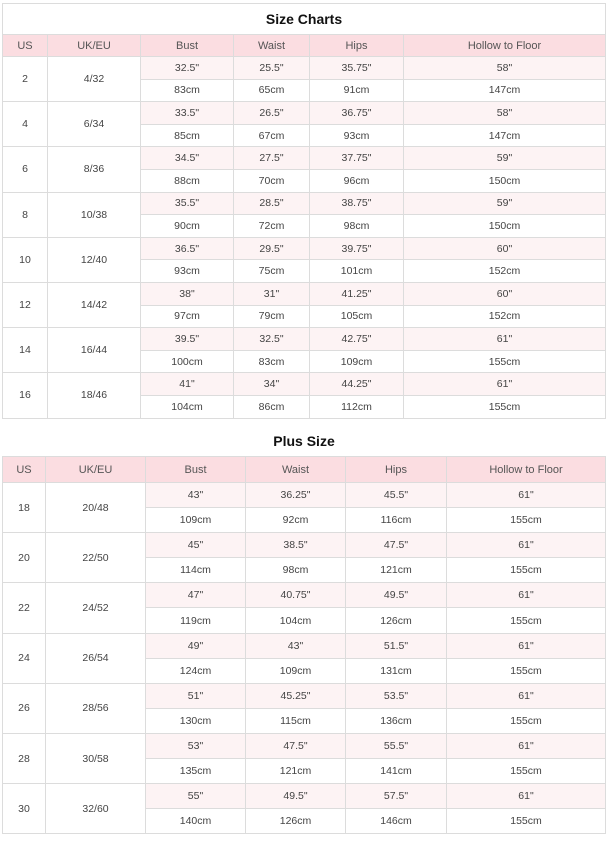 The image size is (608, 843). Describe the element at coordinates (504, 135) in the screenshot. I see `hollow-to-floor-cm-cell: 147cm` at that location.